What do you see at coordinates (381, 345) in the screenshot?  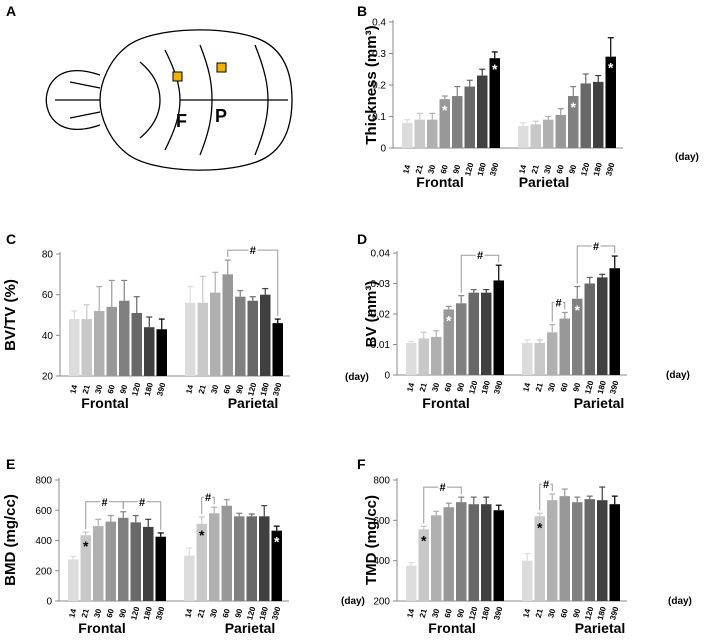 I see `y-tick-label: 0.01` at bounding box center [381, 345].